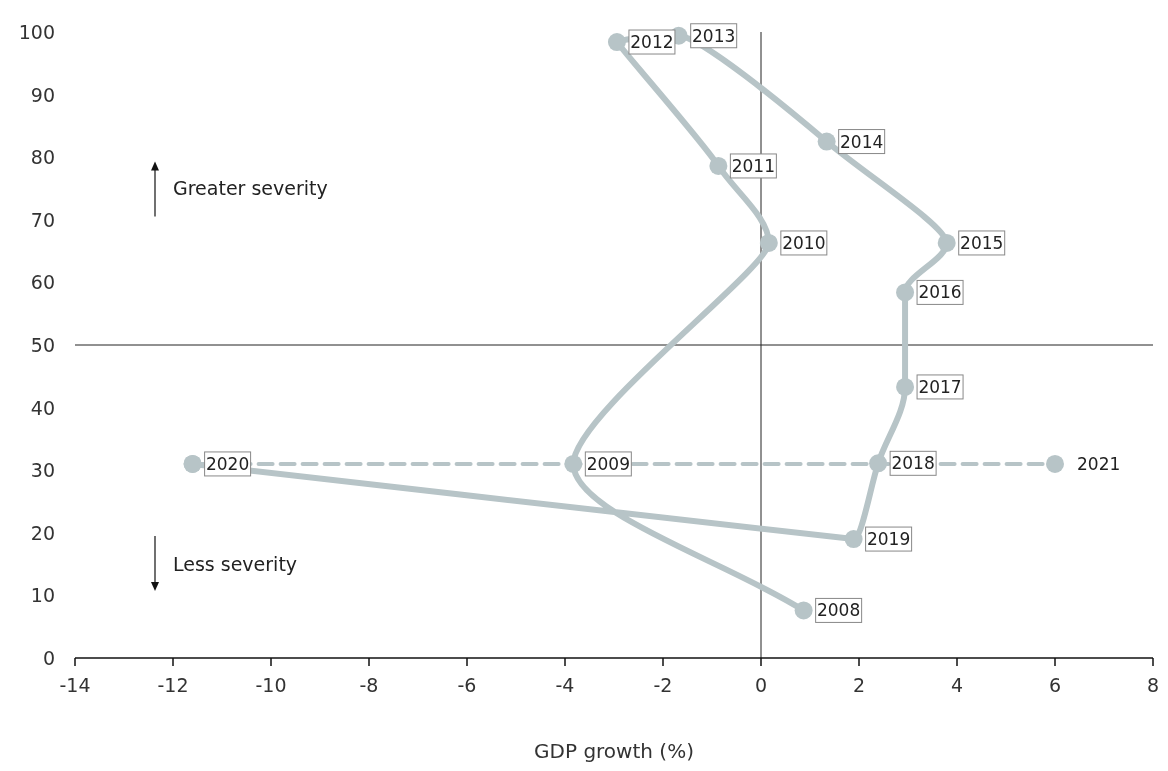  I want to click on y-tick-label: 50, so click(42, 345).